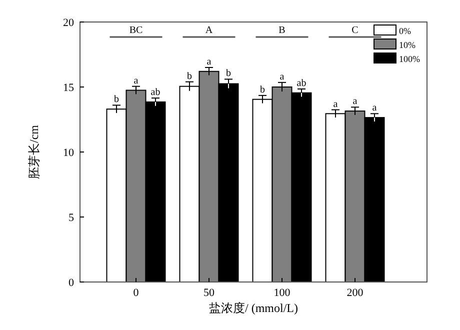 This screenshot has width=460, height=330. What do you see at coordinates (209, 293) in the screenshot?
I see `x-tick-label: 50` at bounding box center [209, 293].